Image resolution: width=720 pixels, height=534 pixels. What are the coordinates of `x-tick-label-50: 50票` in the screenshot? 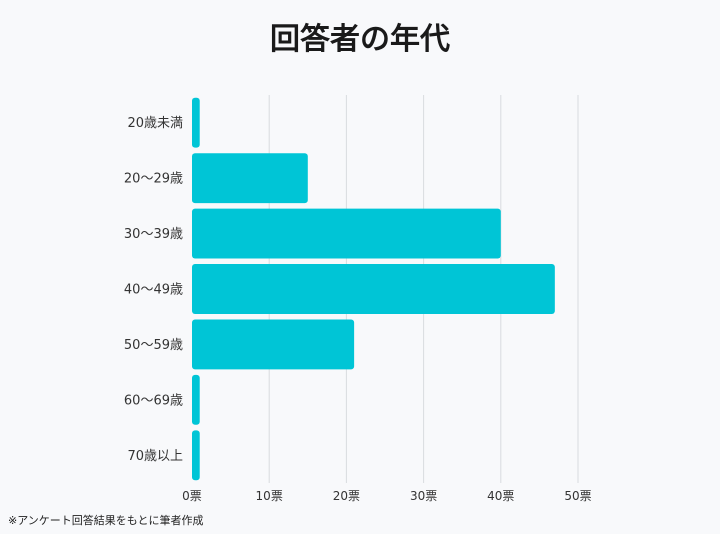 It's located at (577, 496).